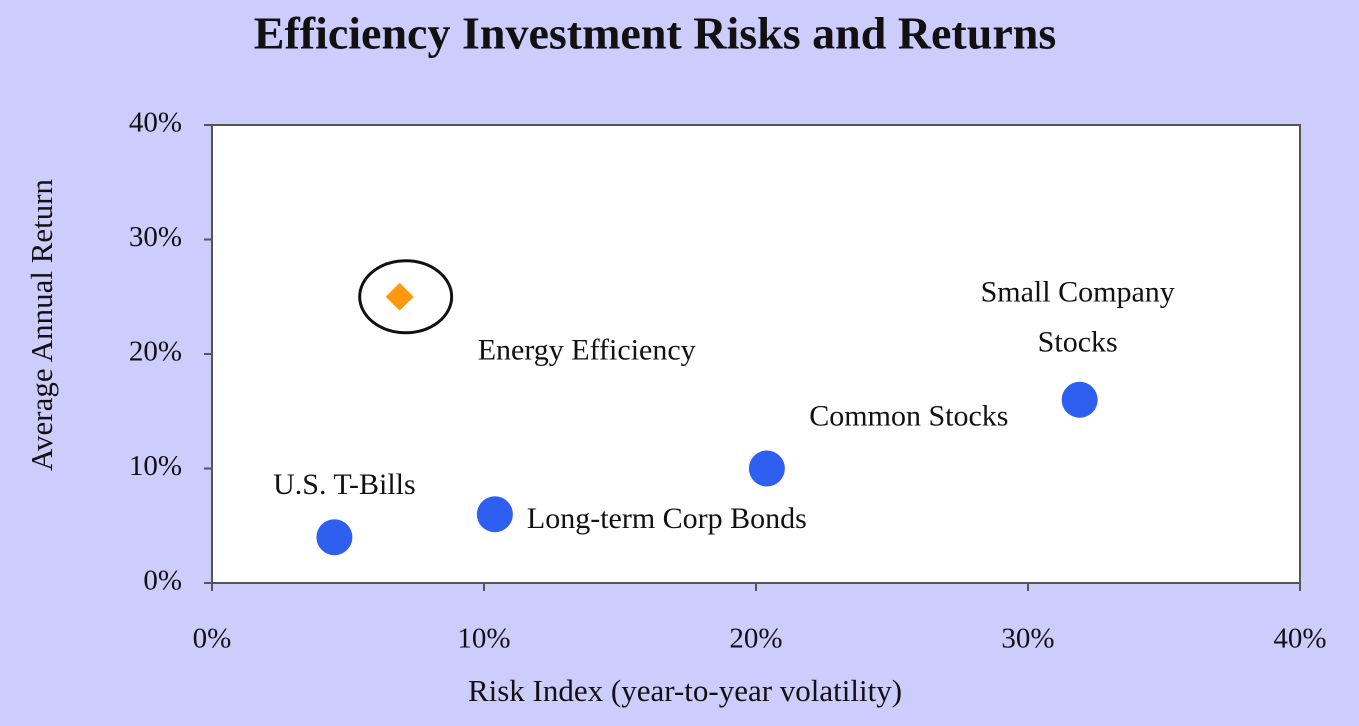  What do you see at coordinates (1299, 639) in the screenshot?
I see `x-tick-label: 40%` at bounding box center [1299, 639].